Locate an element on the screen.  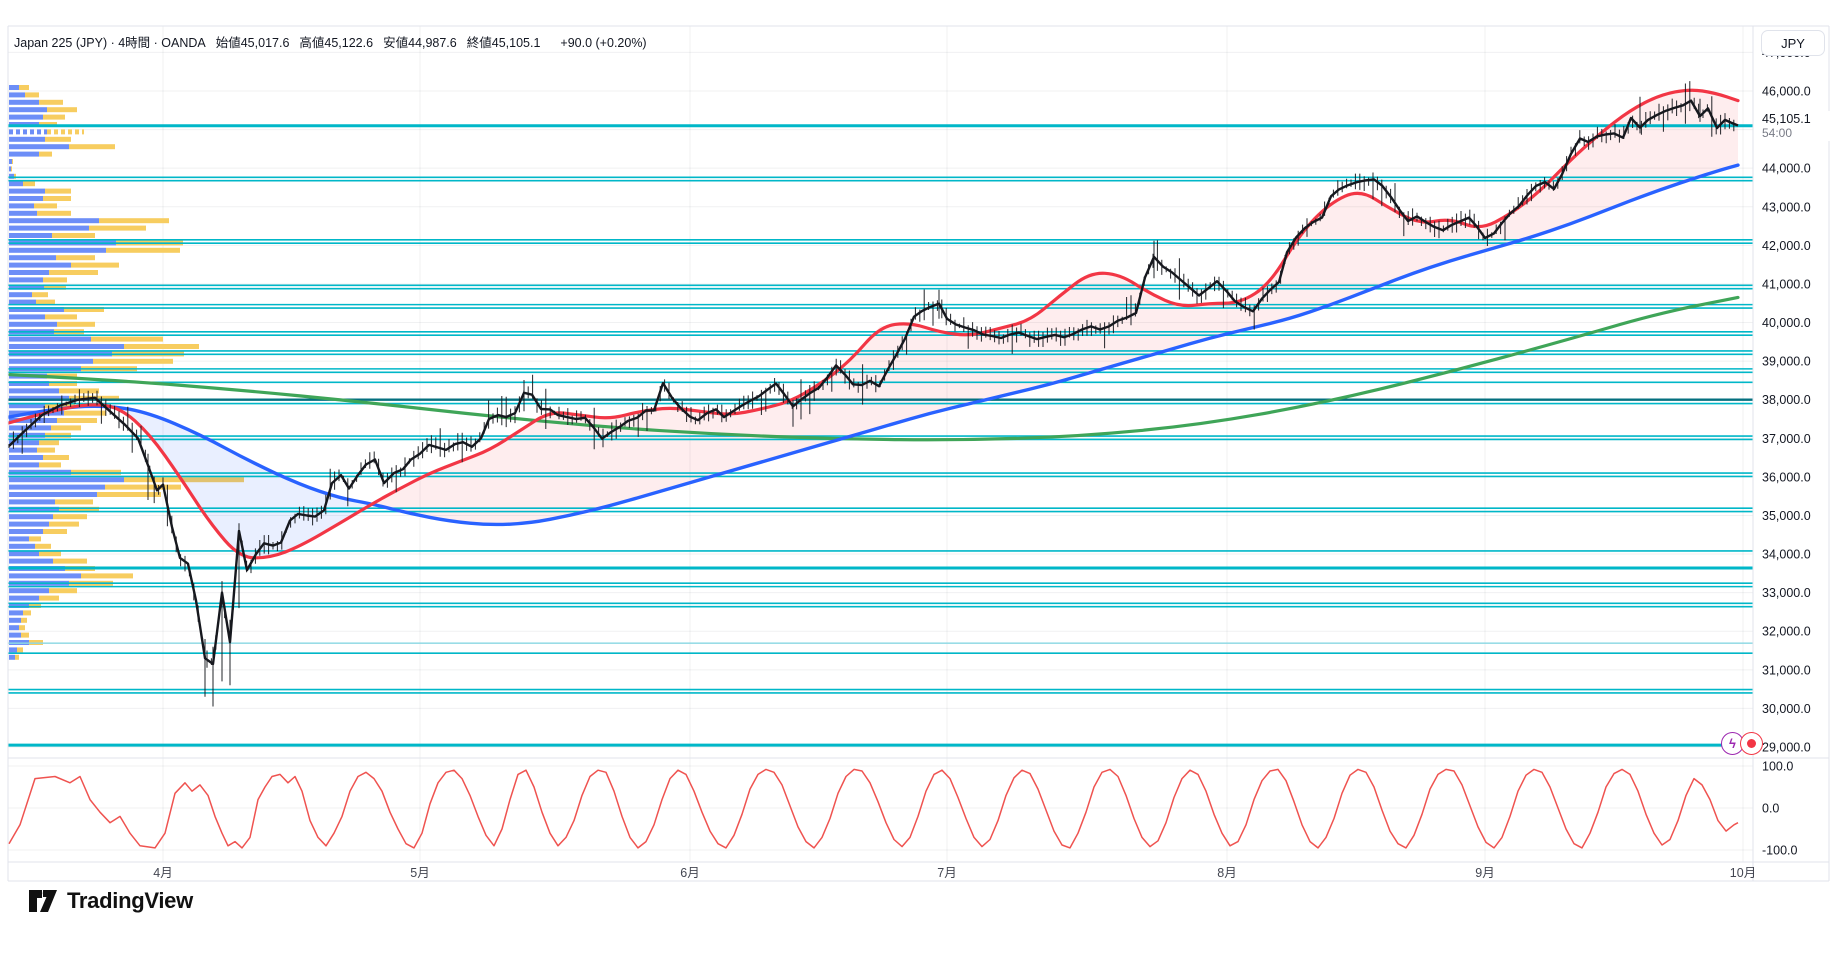
svg-text: 29,000.0 is located at coordinates (1786, 748).